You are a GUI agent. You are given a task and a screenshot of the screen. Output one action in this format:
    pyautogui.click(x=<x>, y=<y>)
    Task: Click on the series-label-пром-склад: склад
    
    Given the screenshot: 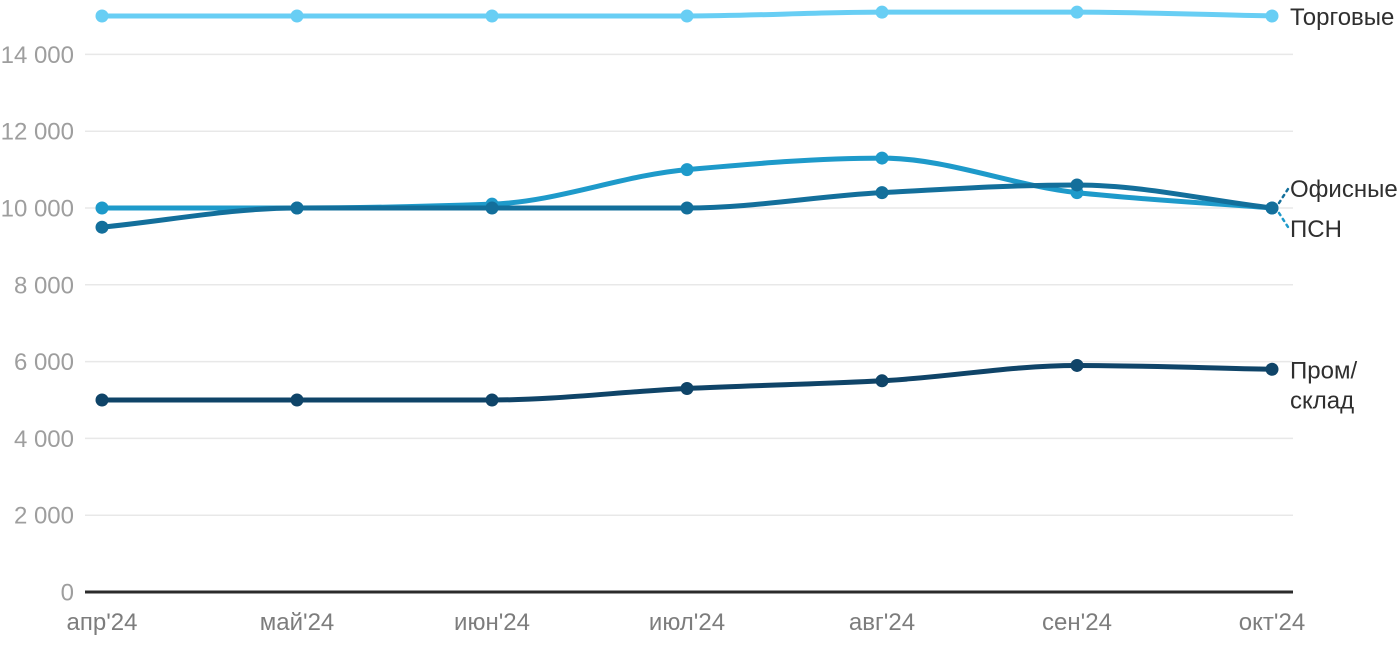 What is the action you would take?
    pyautogui.click(x=1322, y=400)
    